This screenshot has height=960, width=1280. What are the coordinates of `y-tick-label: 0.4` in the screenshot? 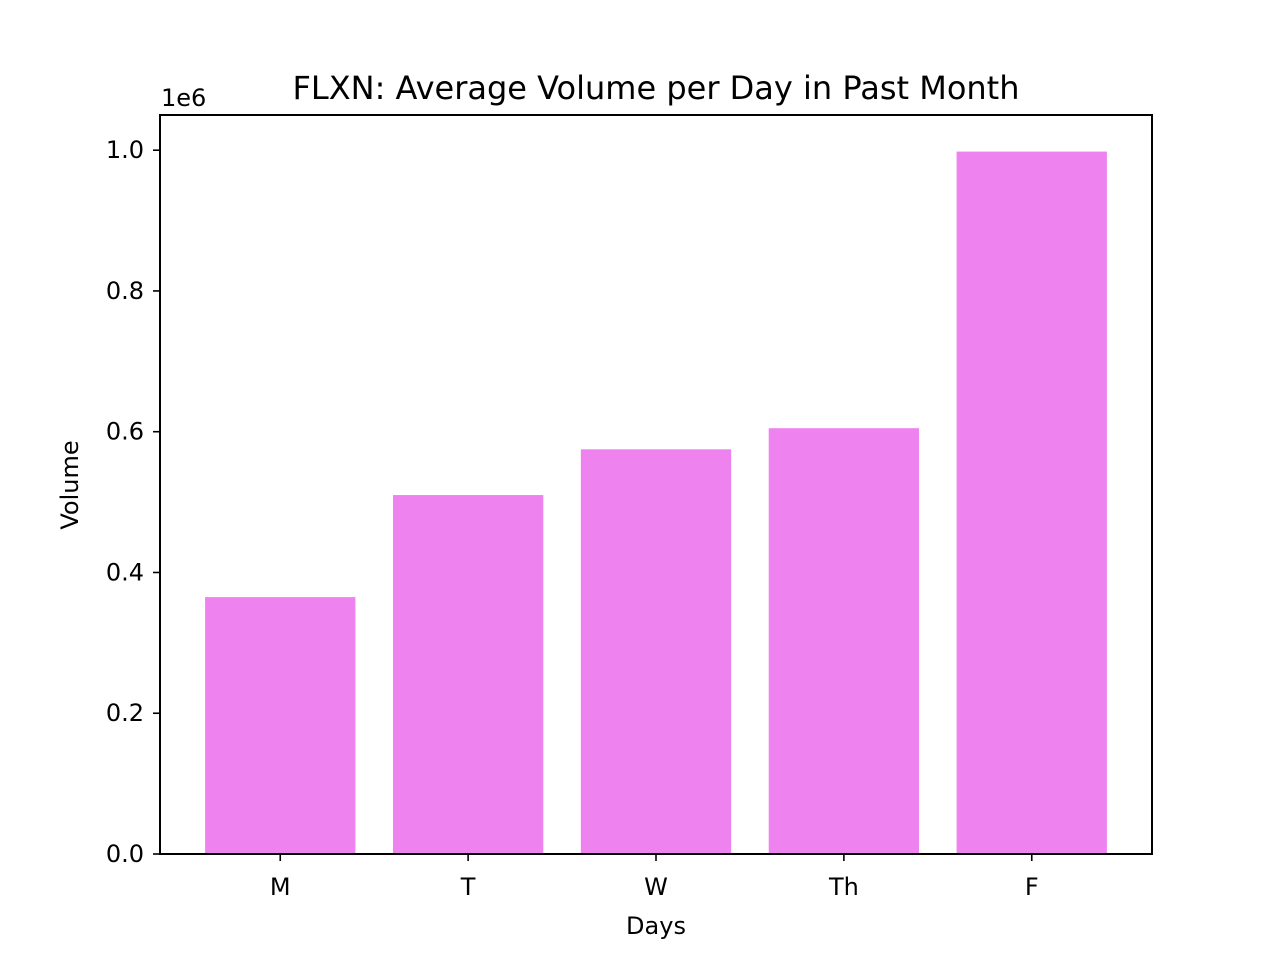 It's located at (125, 572).